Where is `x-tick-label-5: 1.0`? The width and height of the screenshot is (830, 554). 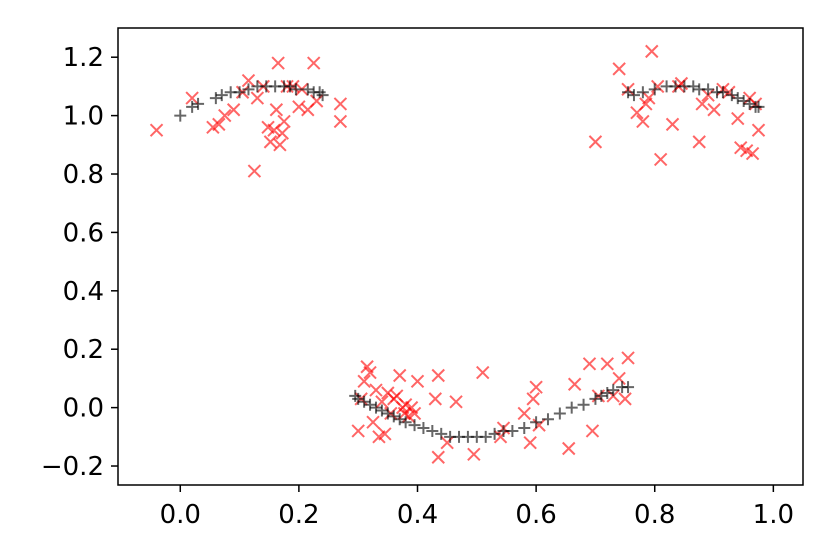
x-tick-label-5: 1.0 is located at coordinates (773, 515).